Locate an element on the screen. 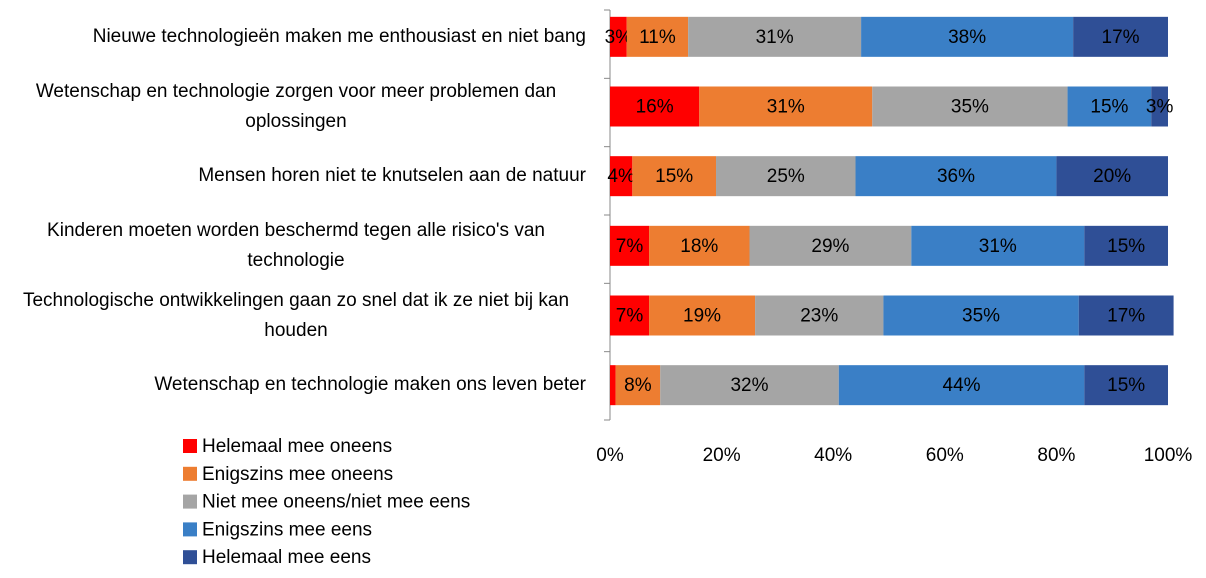 The width and height of the screenshot is (1206, 578). value-label: 18% is located at coordinates (699, 246).